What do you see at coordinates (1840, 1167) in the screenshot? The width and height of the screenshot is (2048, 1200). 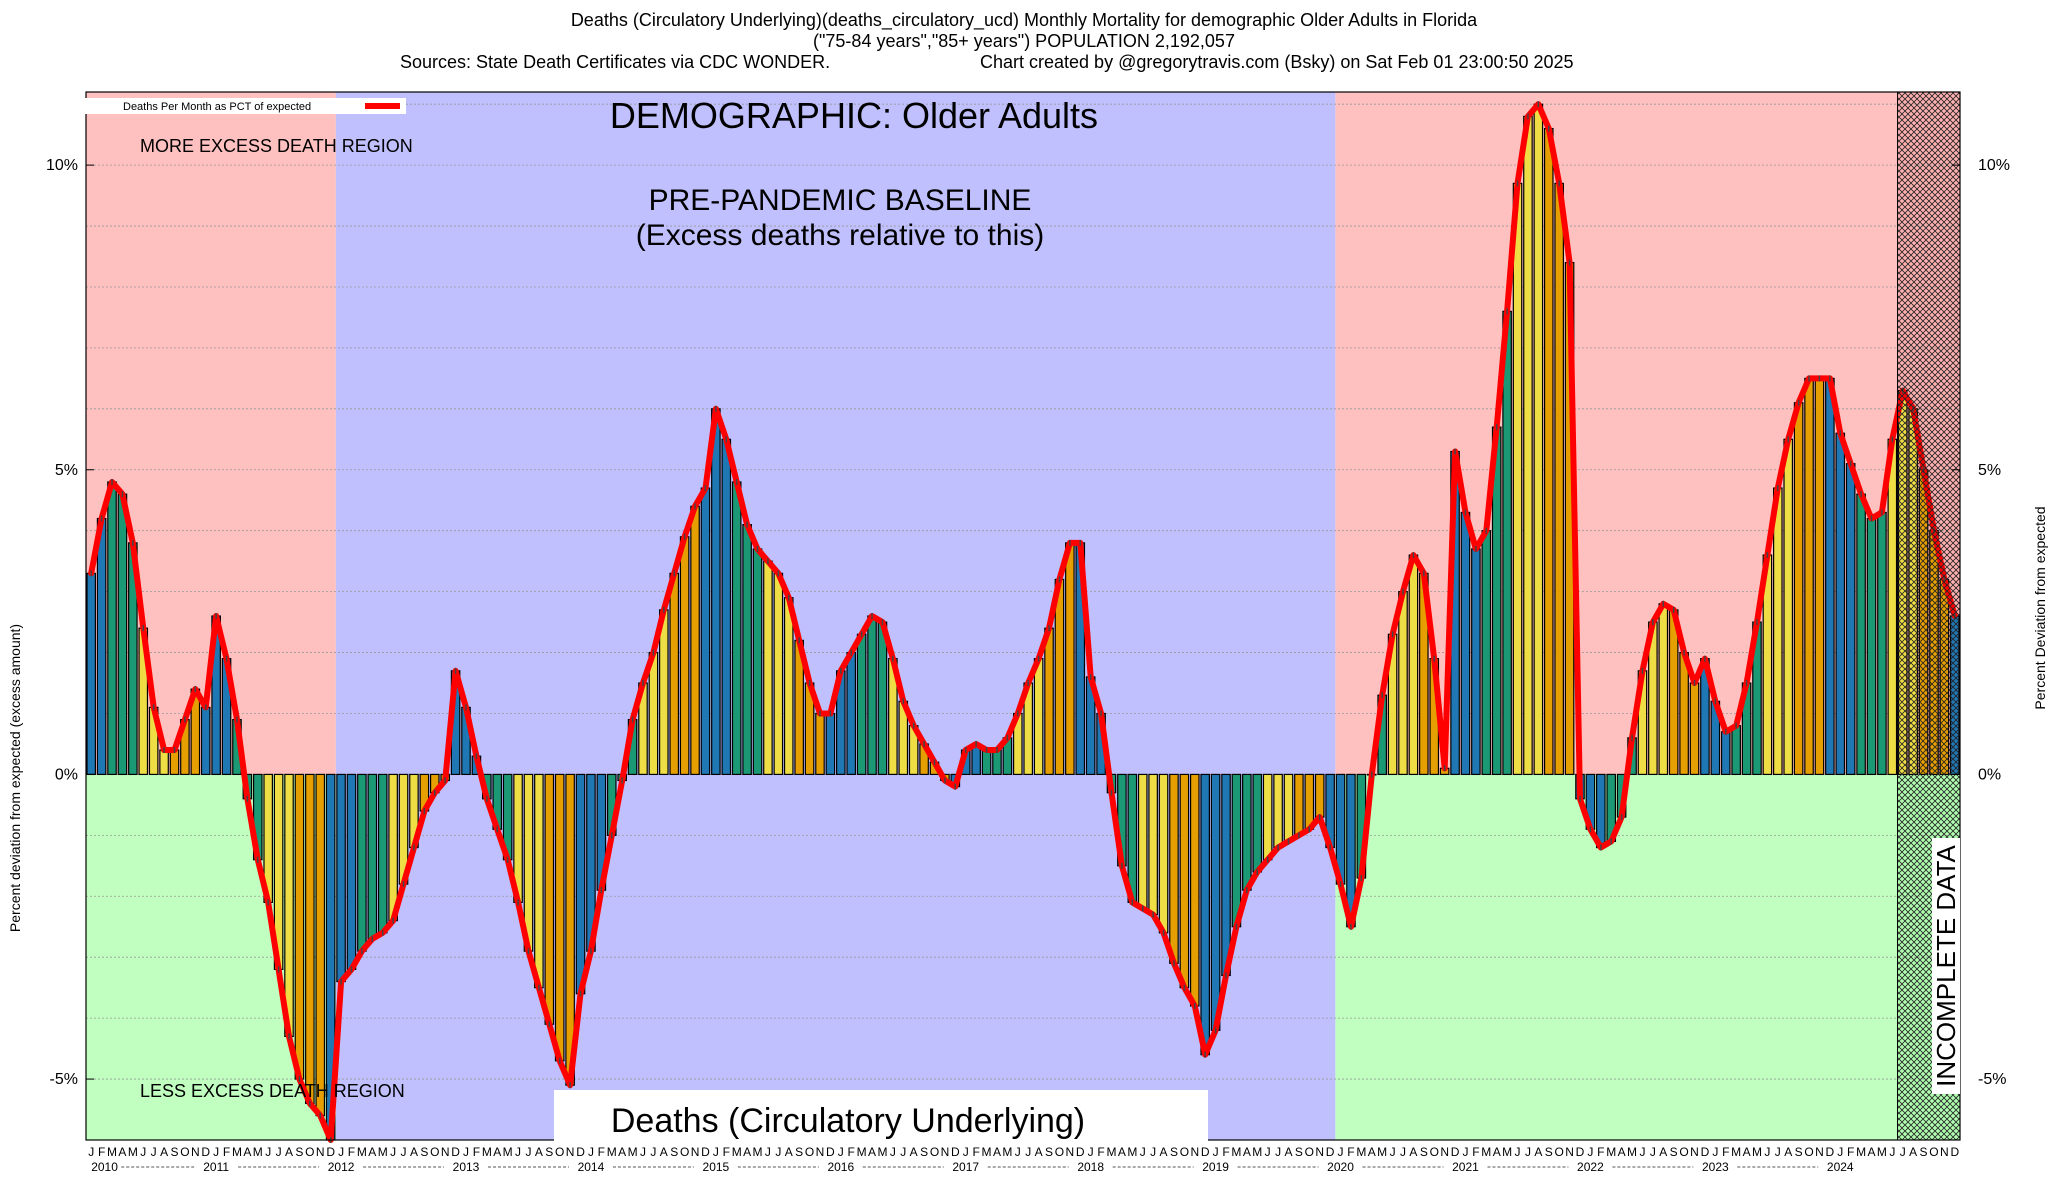 I see `x-year-label: 2024` at bounding box center [1840, 1167].